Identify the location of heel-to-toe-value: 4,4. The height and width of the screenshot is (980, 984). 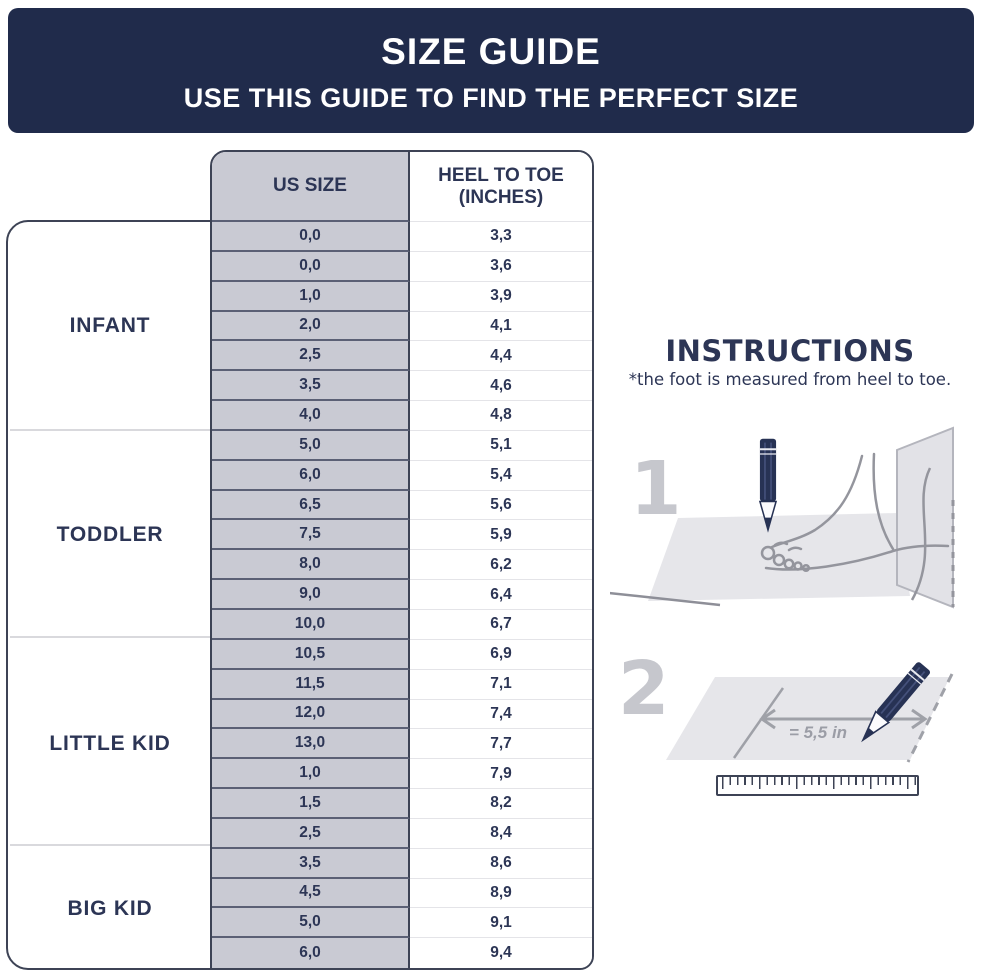
(501, 356).